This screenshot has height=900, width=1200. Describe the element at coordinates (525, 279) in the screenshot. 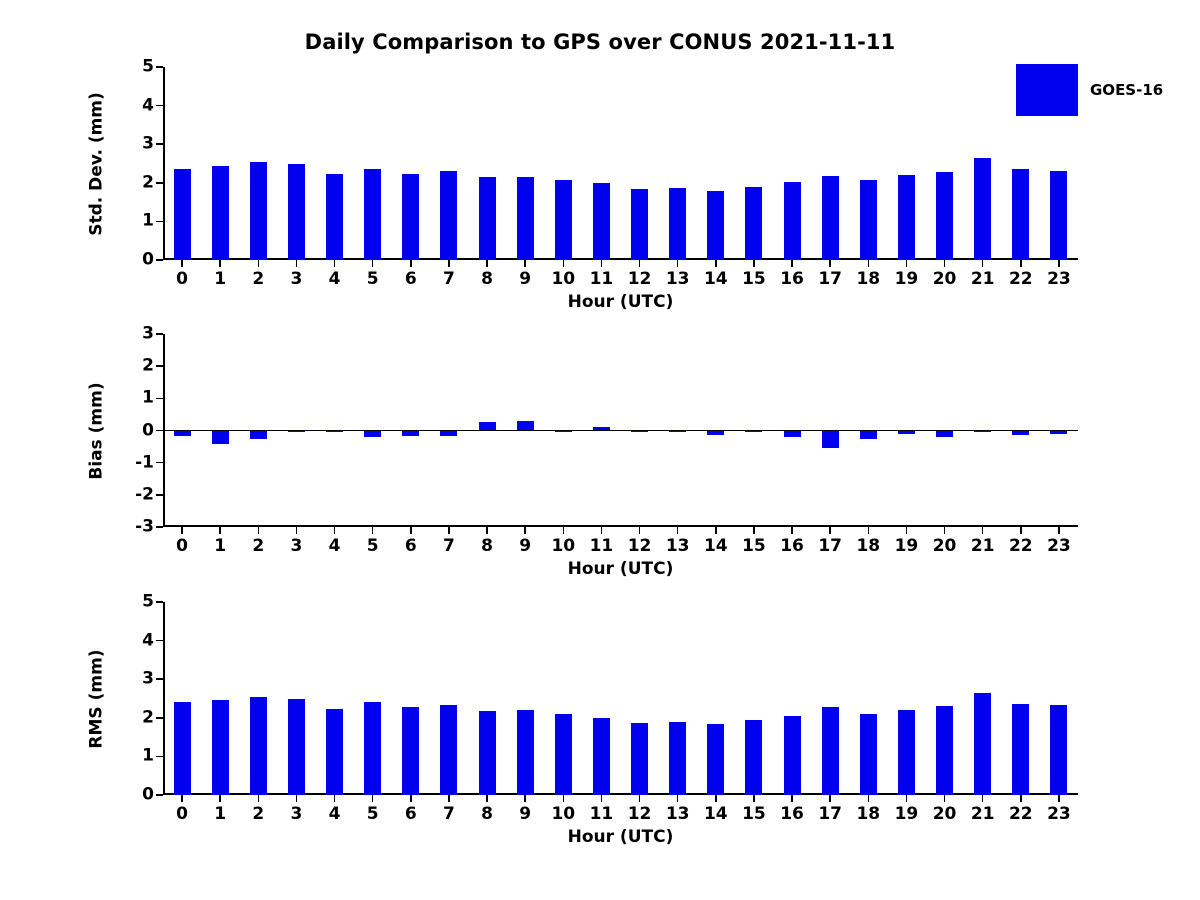

I see `x-tick-label-std-dev-9: 9` at that location.